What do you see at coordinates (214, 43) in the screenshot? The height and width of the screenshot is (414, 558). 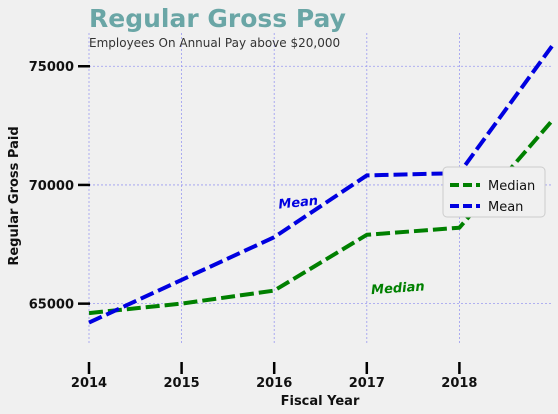 I see `chart-subtitle: Employees On Annual Pay above $20,000` at bounding box center [214, 43].